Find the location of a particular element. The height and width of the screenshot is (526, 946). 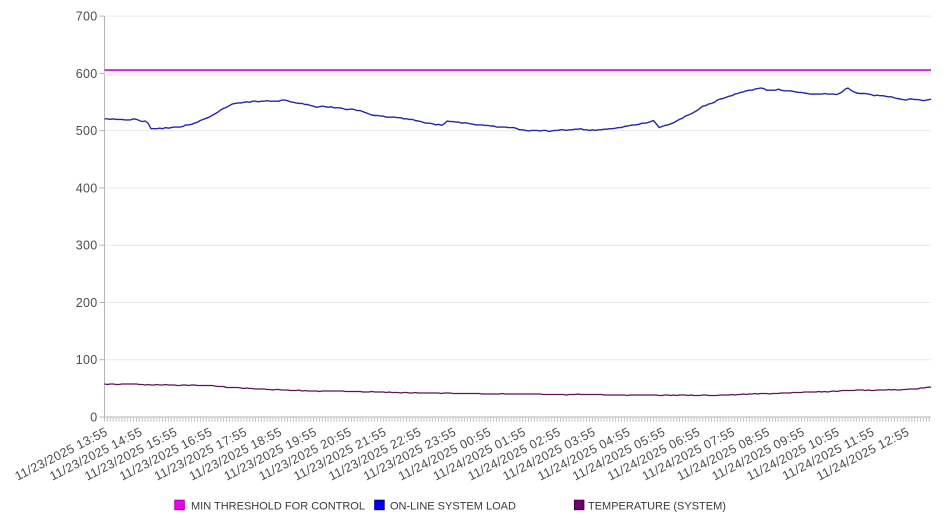

svg-text: 500 is located at coordinates (87, 131).